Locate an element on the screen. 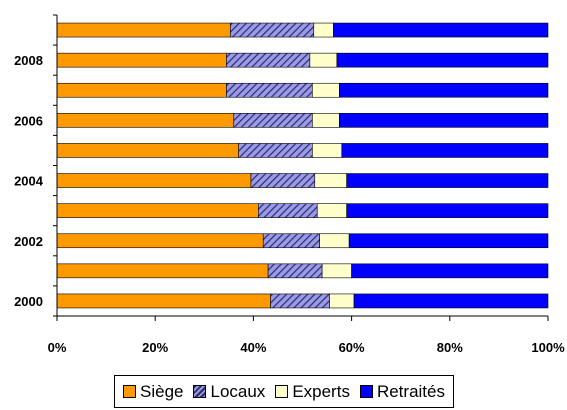 This screenshot has width=567, height=410. x-tick-label: 100% is located at coordinates (548, 347).